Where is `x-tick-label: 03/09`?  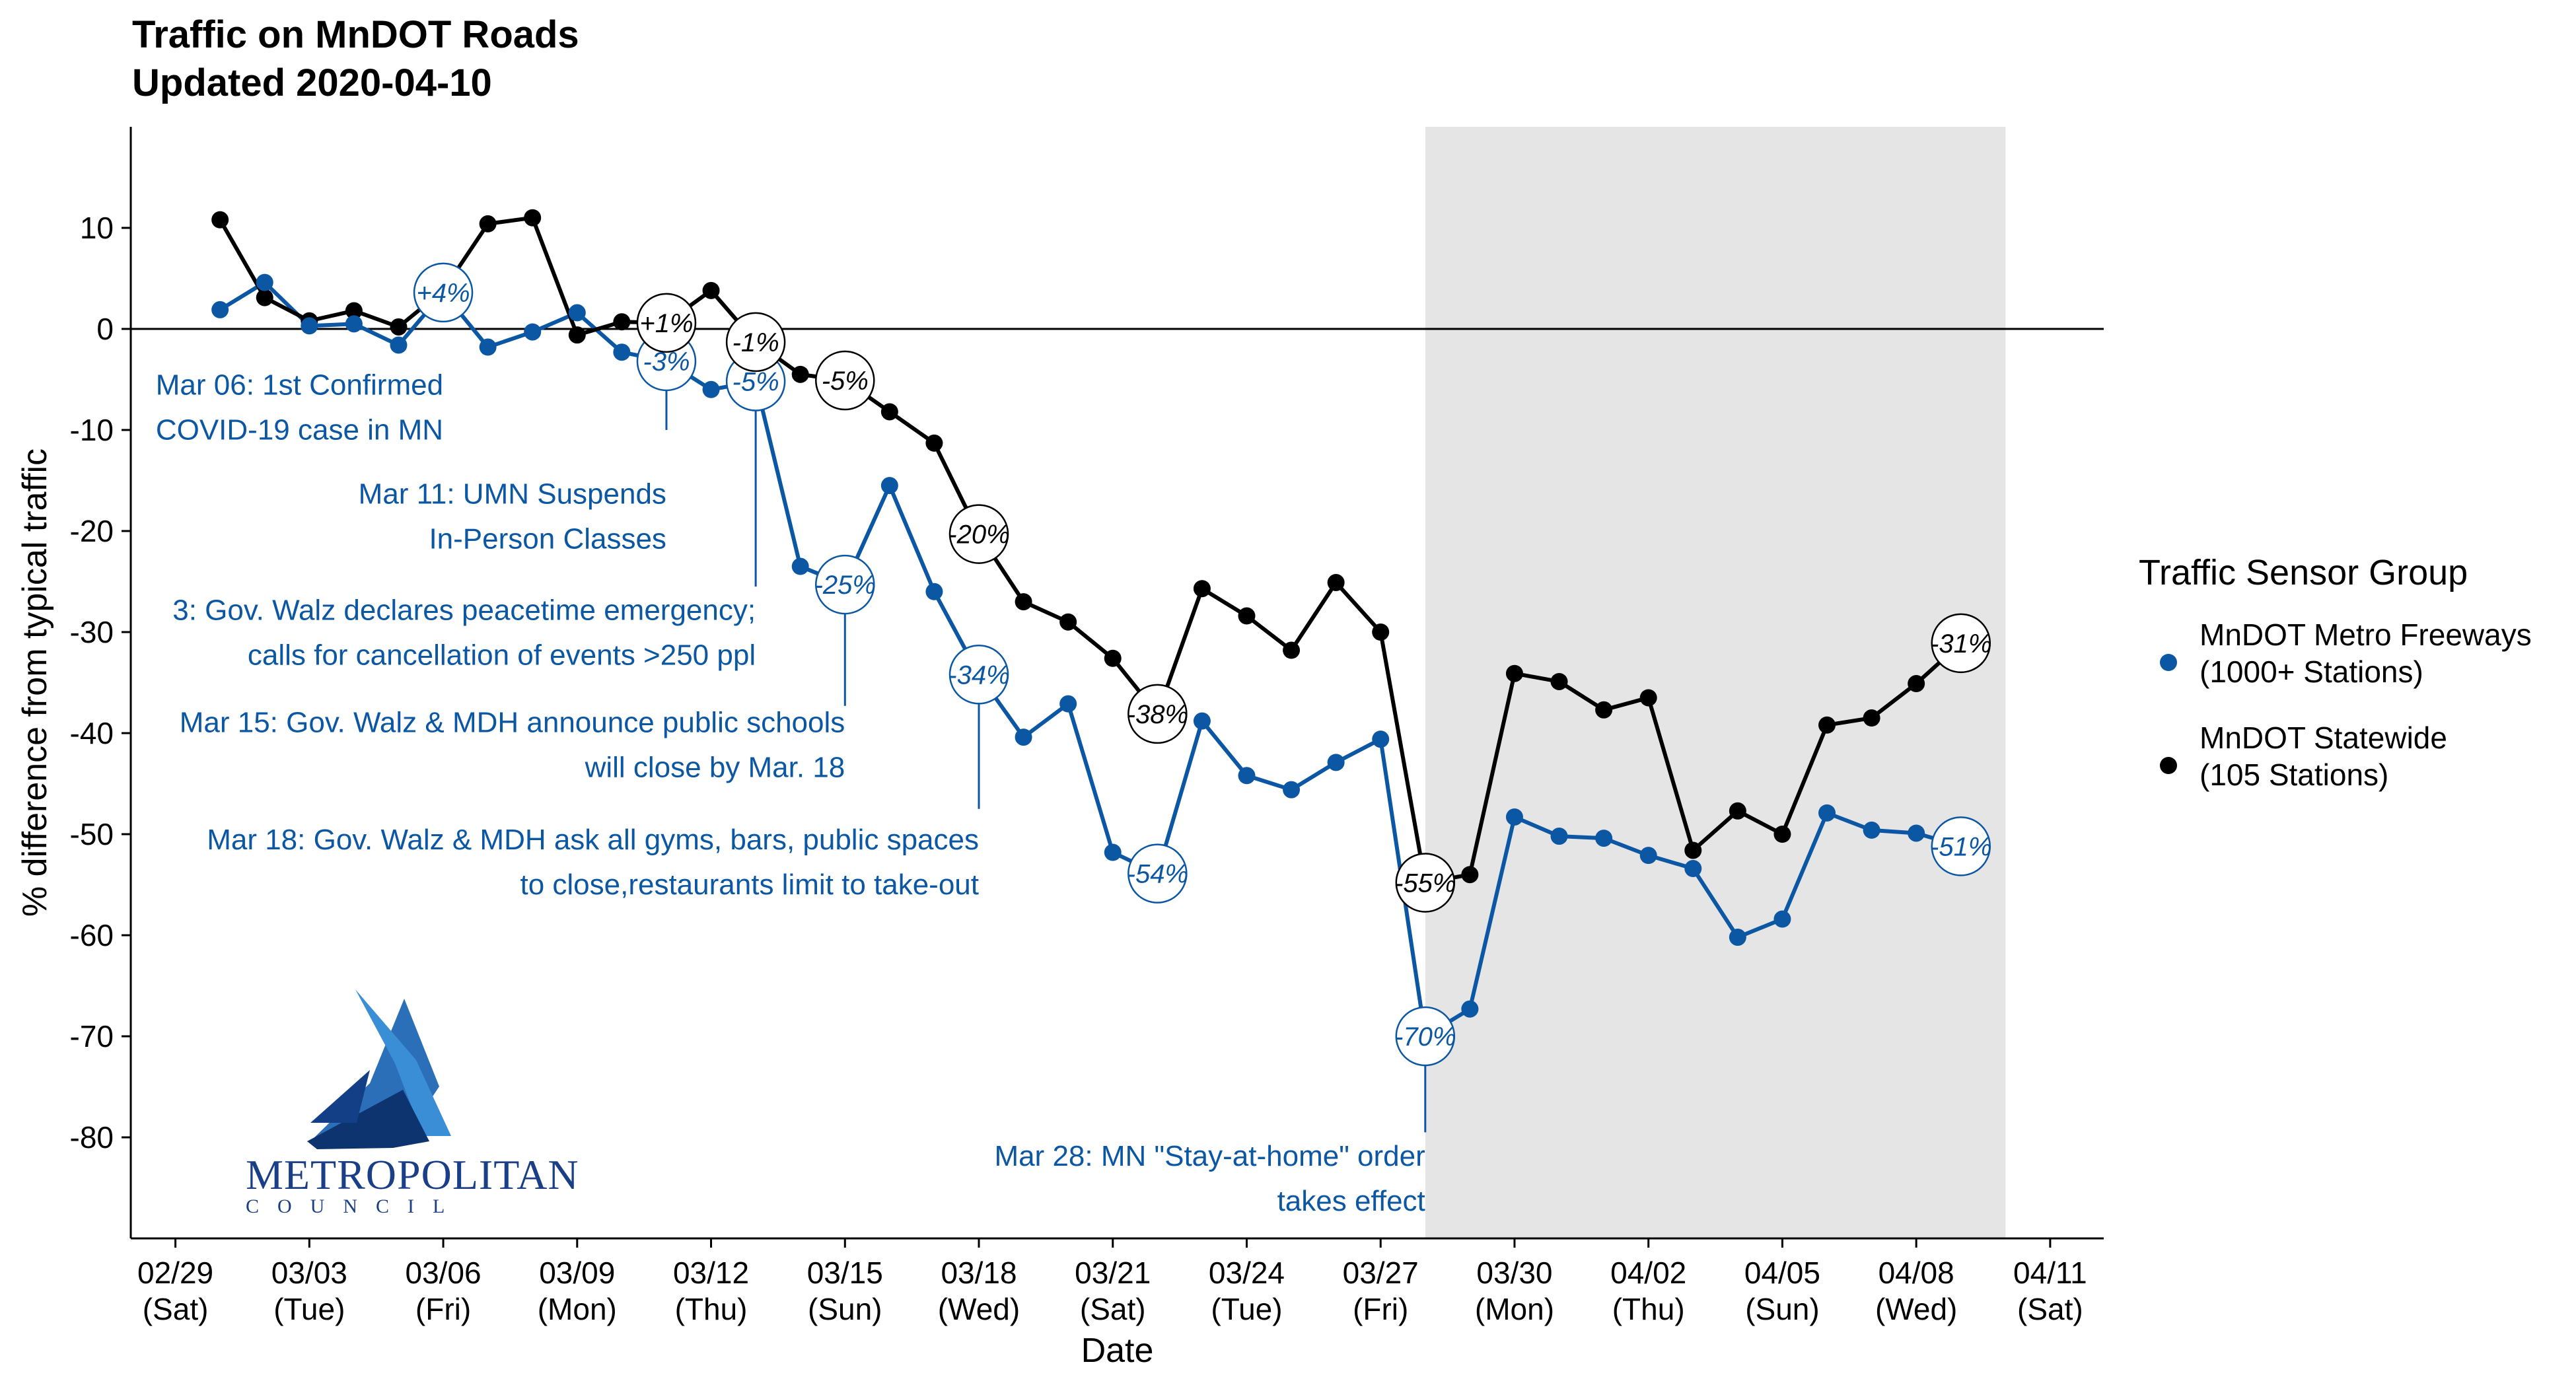
x-tick-label: 03/09 is located at coordinates (577, 1273).